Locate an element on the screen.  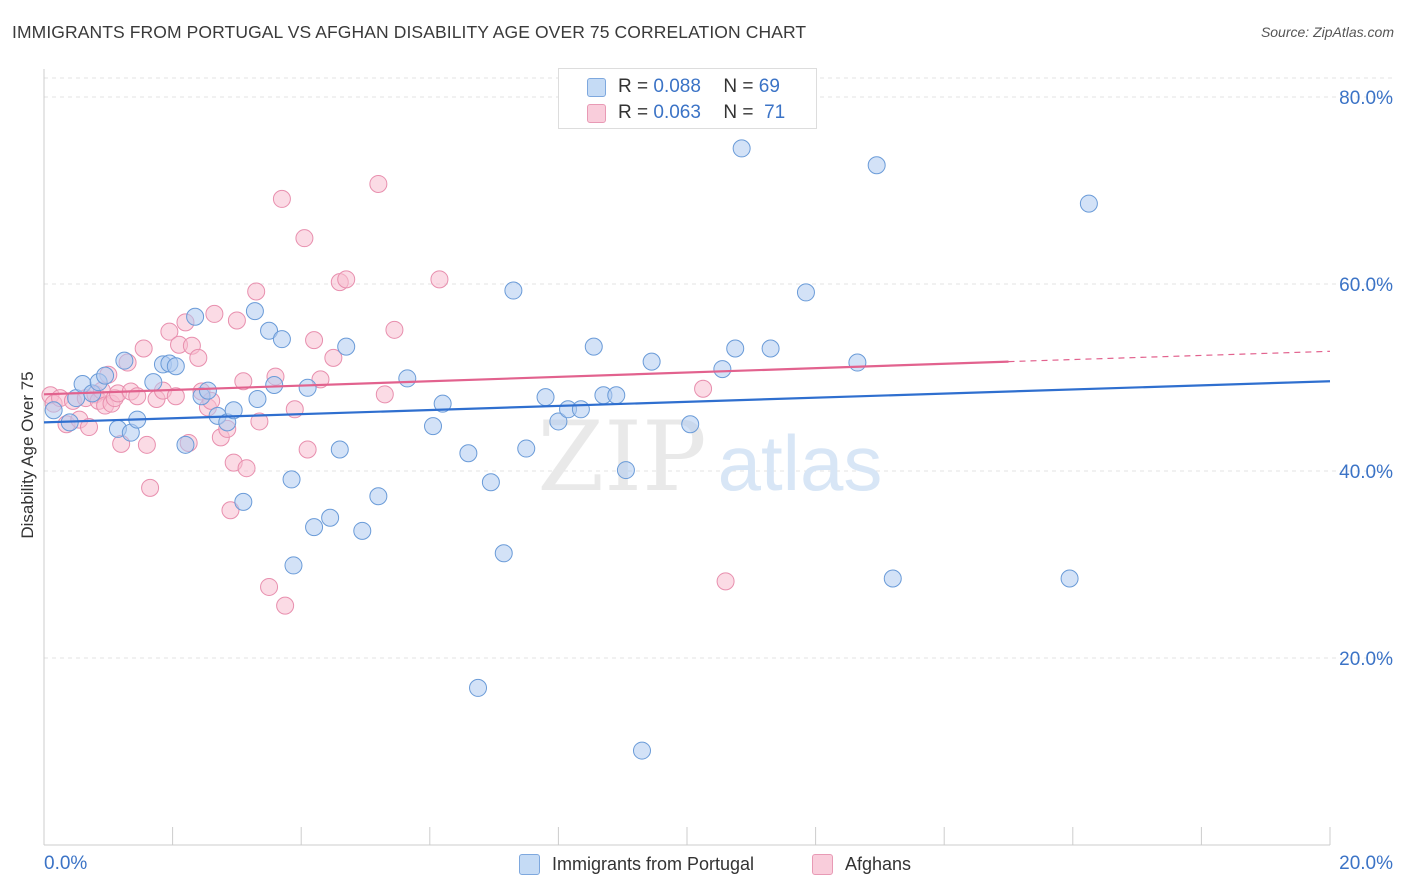
bottom-legend-label-afghans: Afghans is located at coordinates (878, 863).